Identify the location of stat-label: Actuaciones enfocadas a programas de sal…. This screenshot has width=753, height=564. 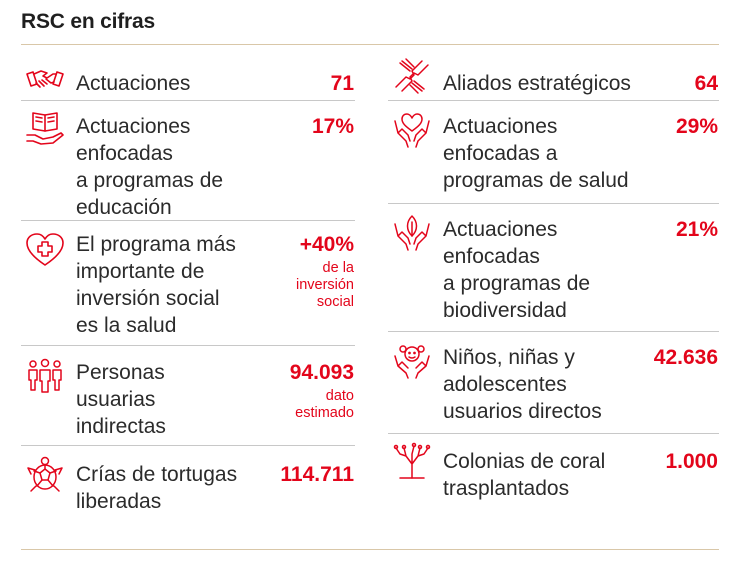
(536, 153).